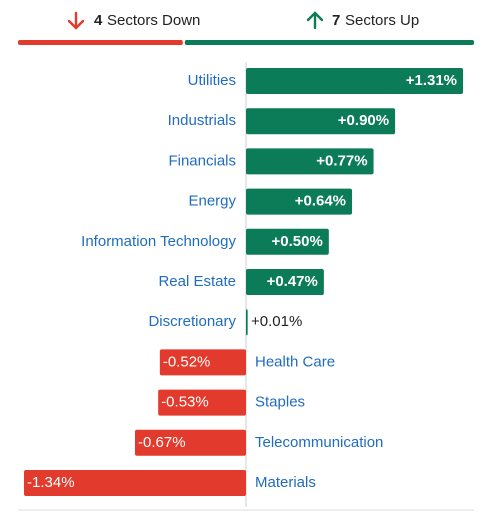 The width and height of the screenshot is (488, 517). What do you see at coordinates (297, 241) in the screenshot?
I see `value-label: +0.50%` at bounding box center [297, 241].